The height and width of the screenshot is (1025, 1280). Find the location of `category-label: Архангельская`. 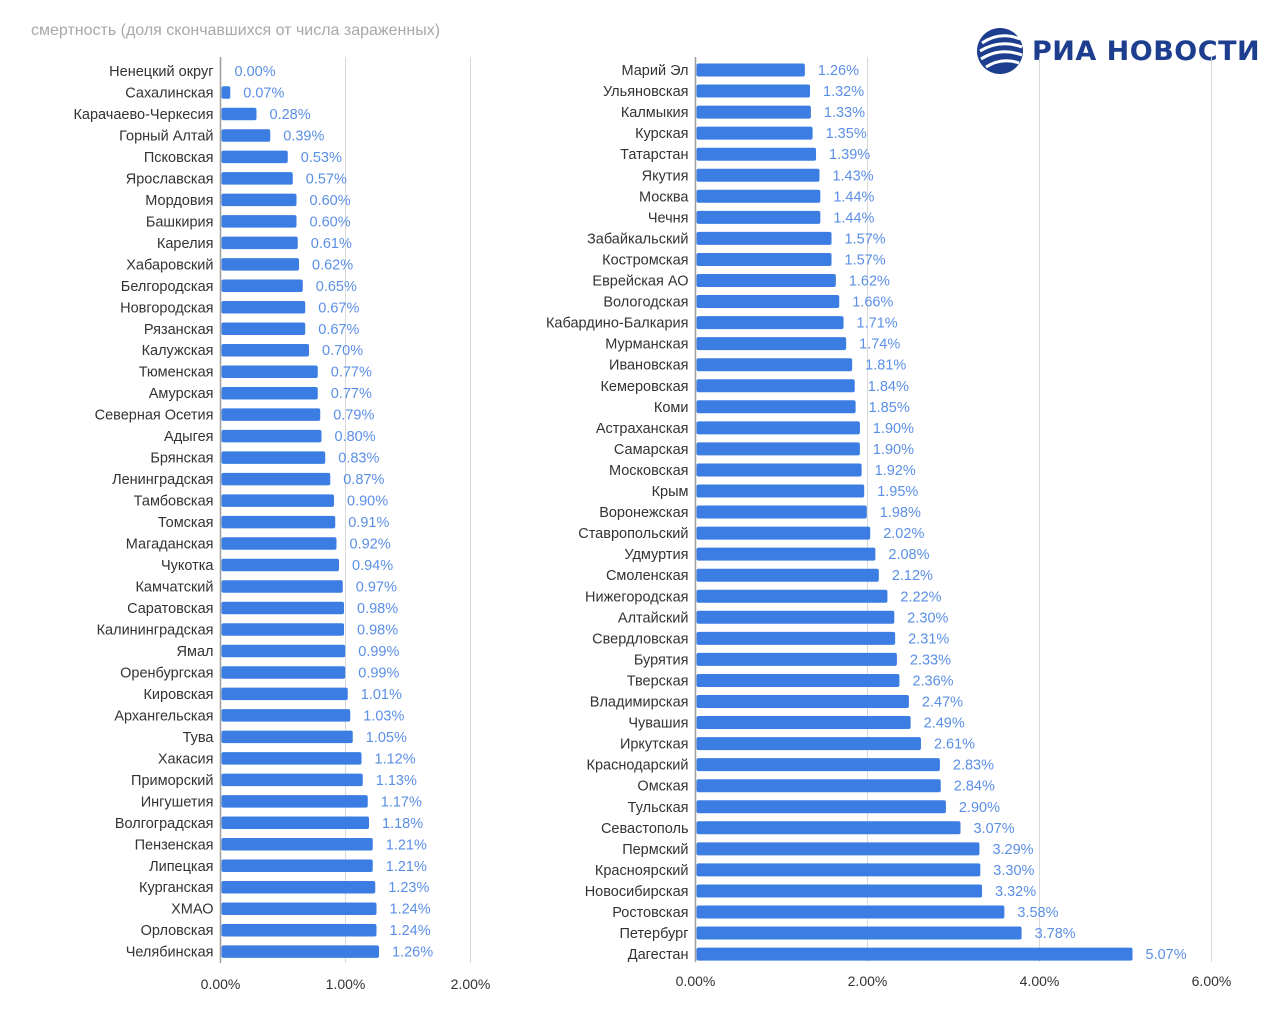

category-label: Архангельская is located at coordinates (163, 716).